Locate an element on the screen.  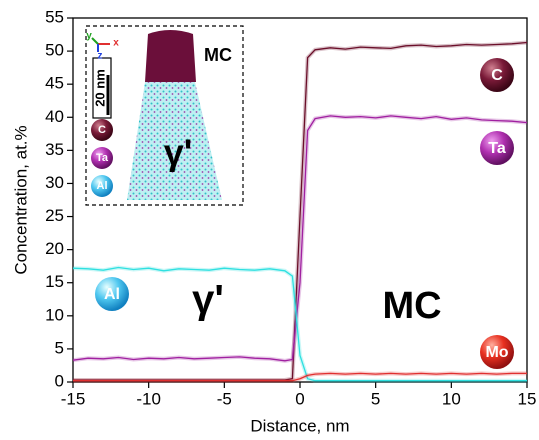
y-tick-label: 55 is located at coordinates (54, 16).